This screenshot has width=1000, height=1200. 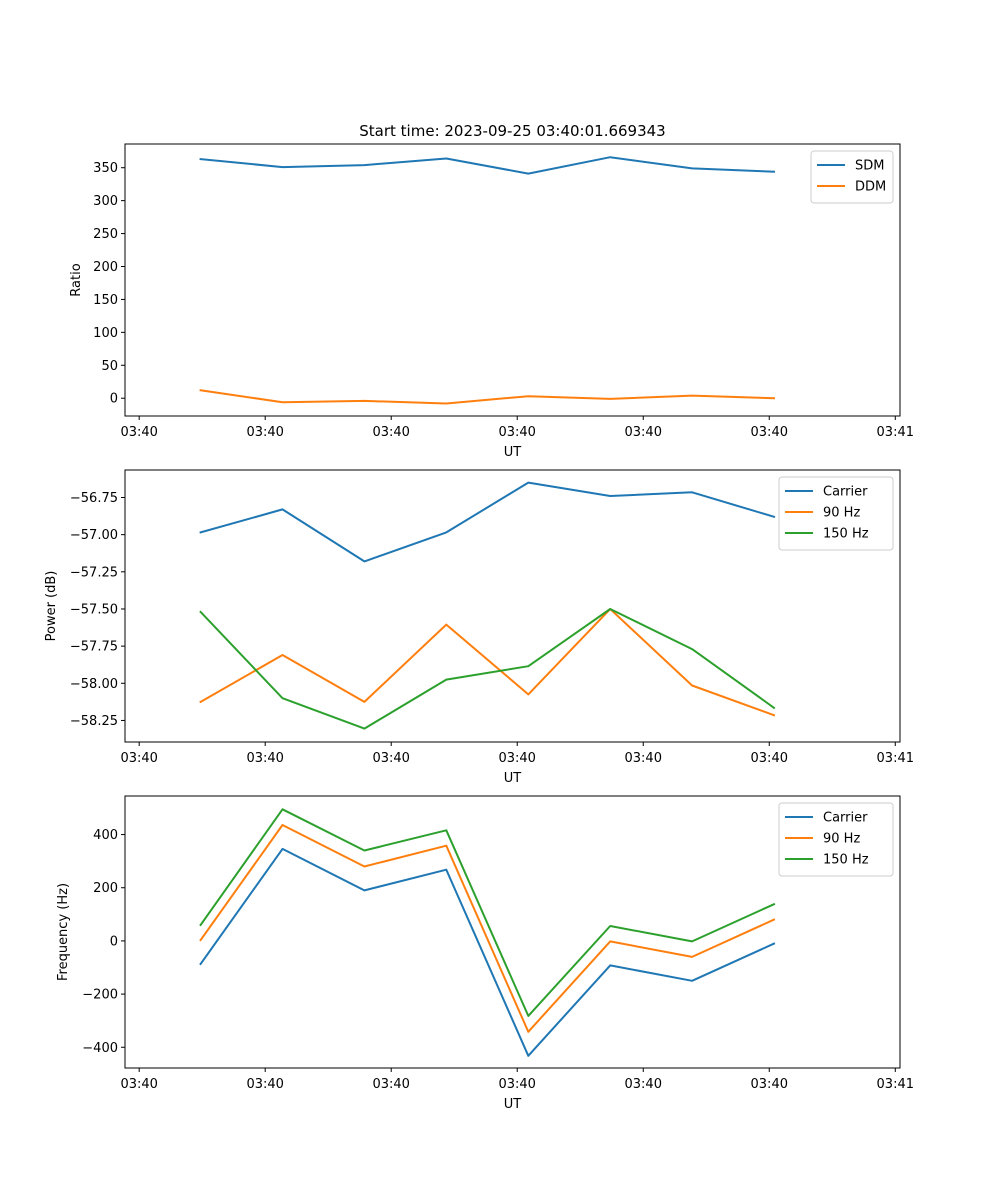 What do you see at coordinates (76, 279) in the screenshot?
I see `y-axis-label: Ratio` at bounding box center [76, 279].